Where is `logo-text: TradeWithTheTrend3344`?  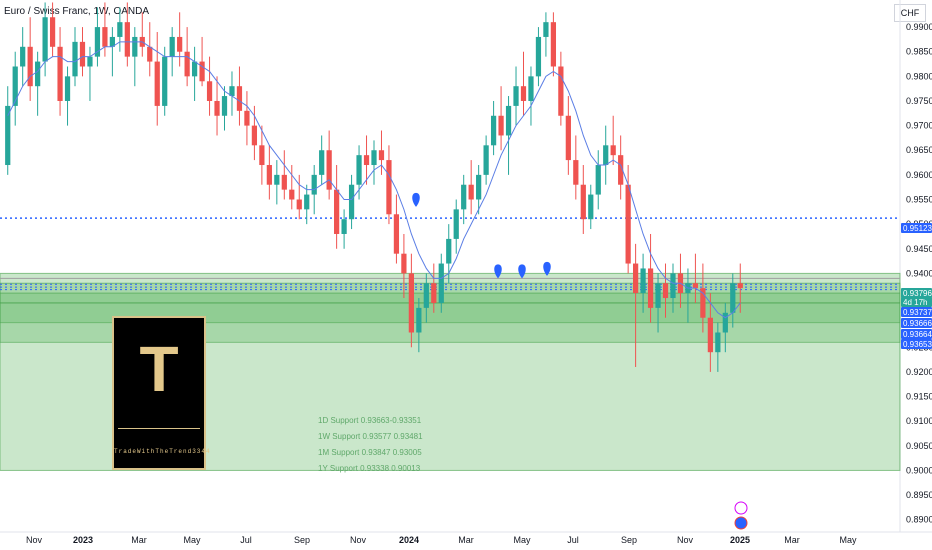
logo-text: TradeWithTheTrend3344 is located at coordinates (162, 451).